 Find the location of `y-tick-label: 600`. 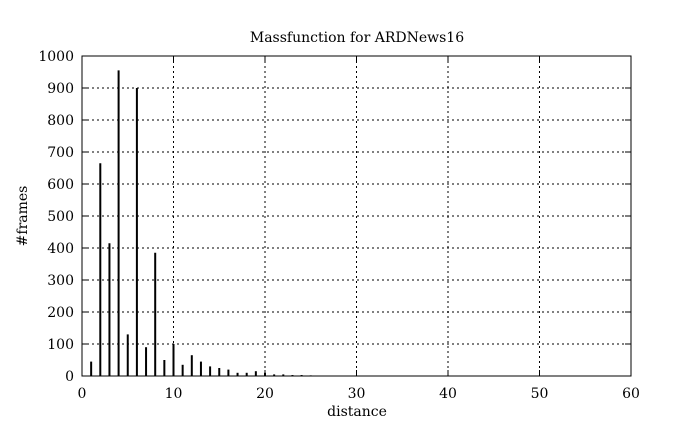

y-tick-label: 600 is located at coordinates (60, 185).